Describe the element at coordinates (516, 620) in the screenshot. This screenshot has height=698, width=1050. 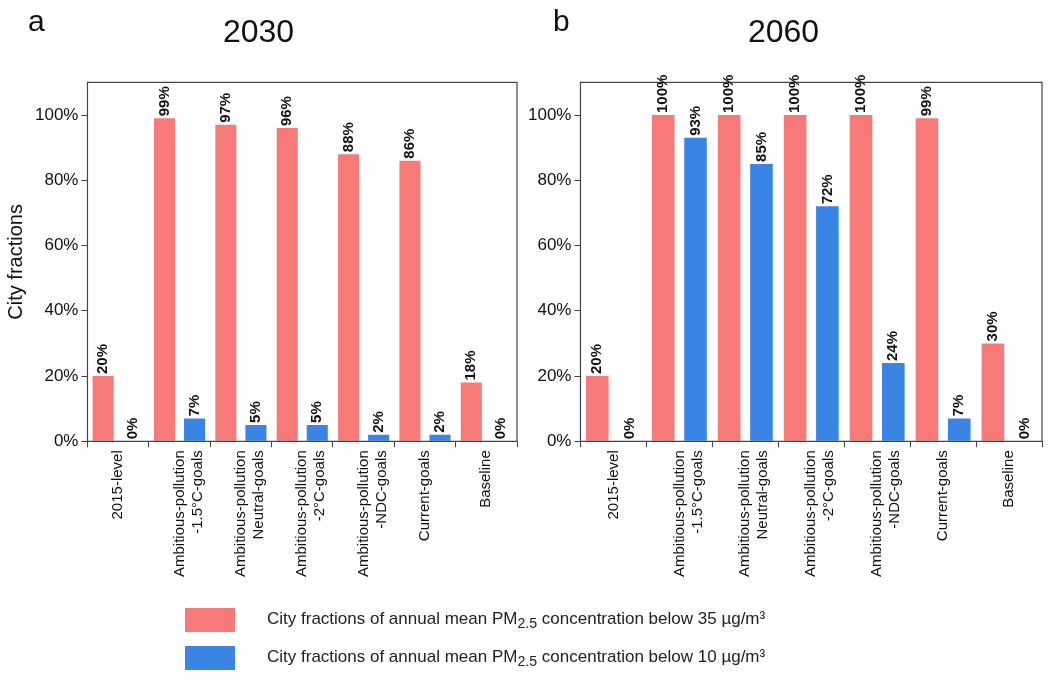
I see `legend-label: City fractions of annual mean PM$_{2.5}$ concentration below 35 µg/m³` at that location.